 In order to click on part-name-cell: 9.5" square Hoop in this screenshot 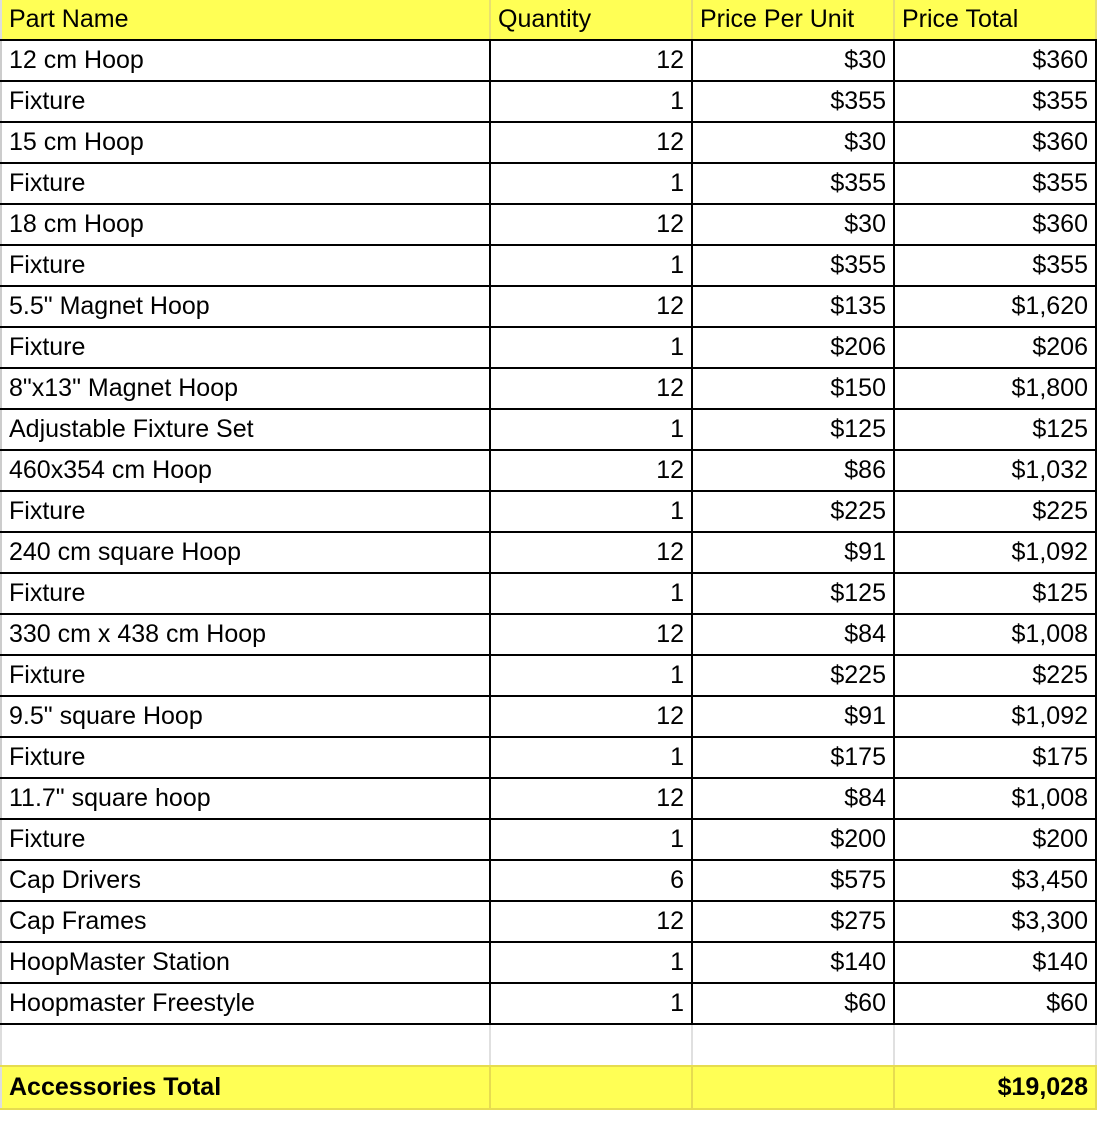, I will do `click(245, 716)`.